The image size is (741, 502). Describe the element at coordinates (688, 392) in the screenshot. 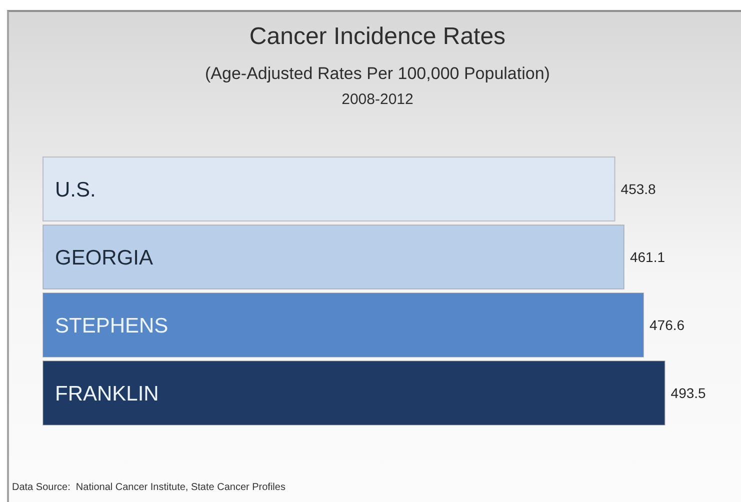

I see `data-label: 493.5` at that location.